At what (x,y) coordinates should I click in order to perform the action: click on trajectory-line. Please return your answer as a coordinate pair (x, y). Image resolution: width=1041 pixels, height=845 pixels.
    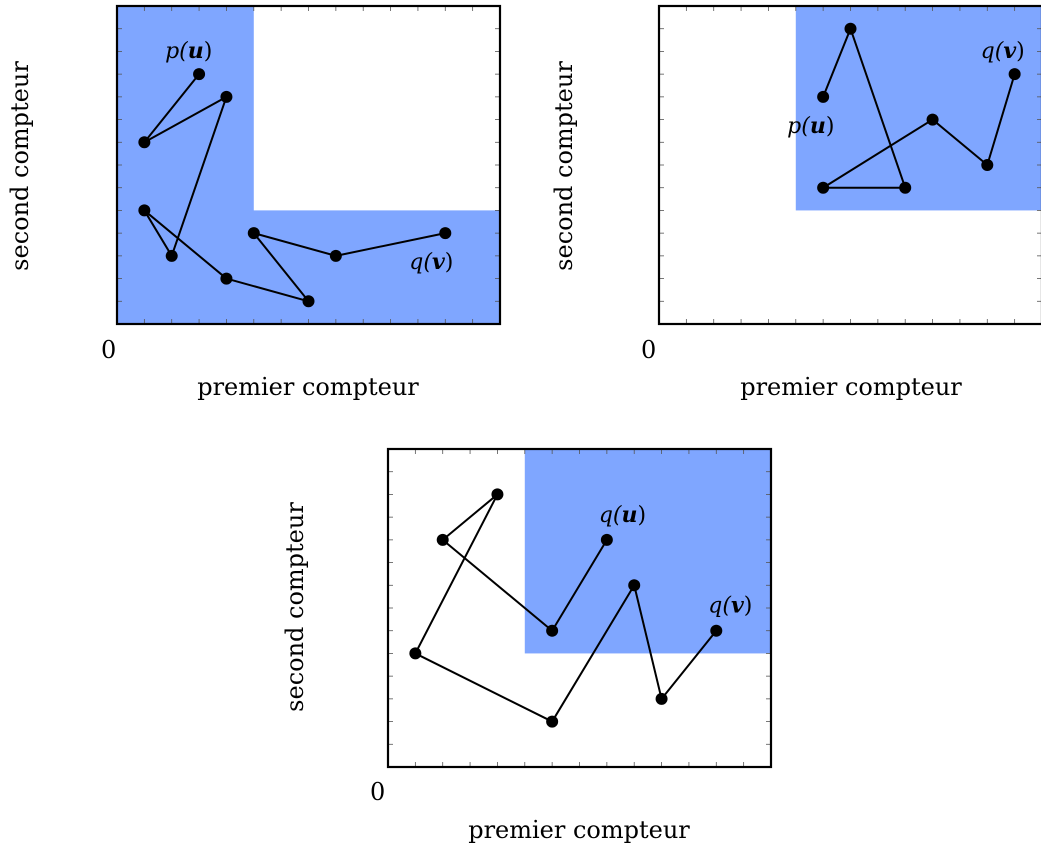
    Looking at the image, I should click on (294, 188).